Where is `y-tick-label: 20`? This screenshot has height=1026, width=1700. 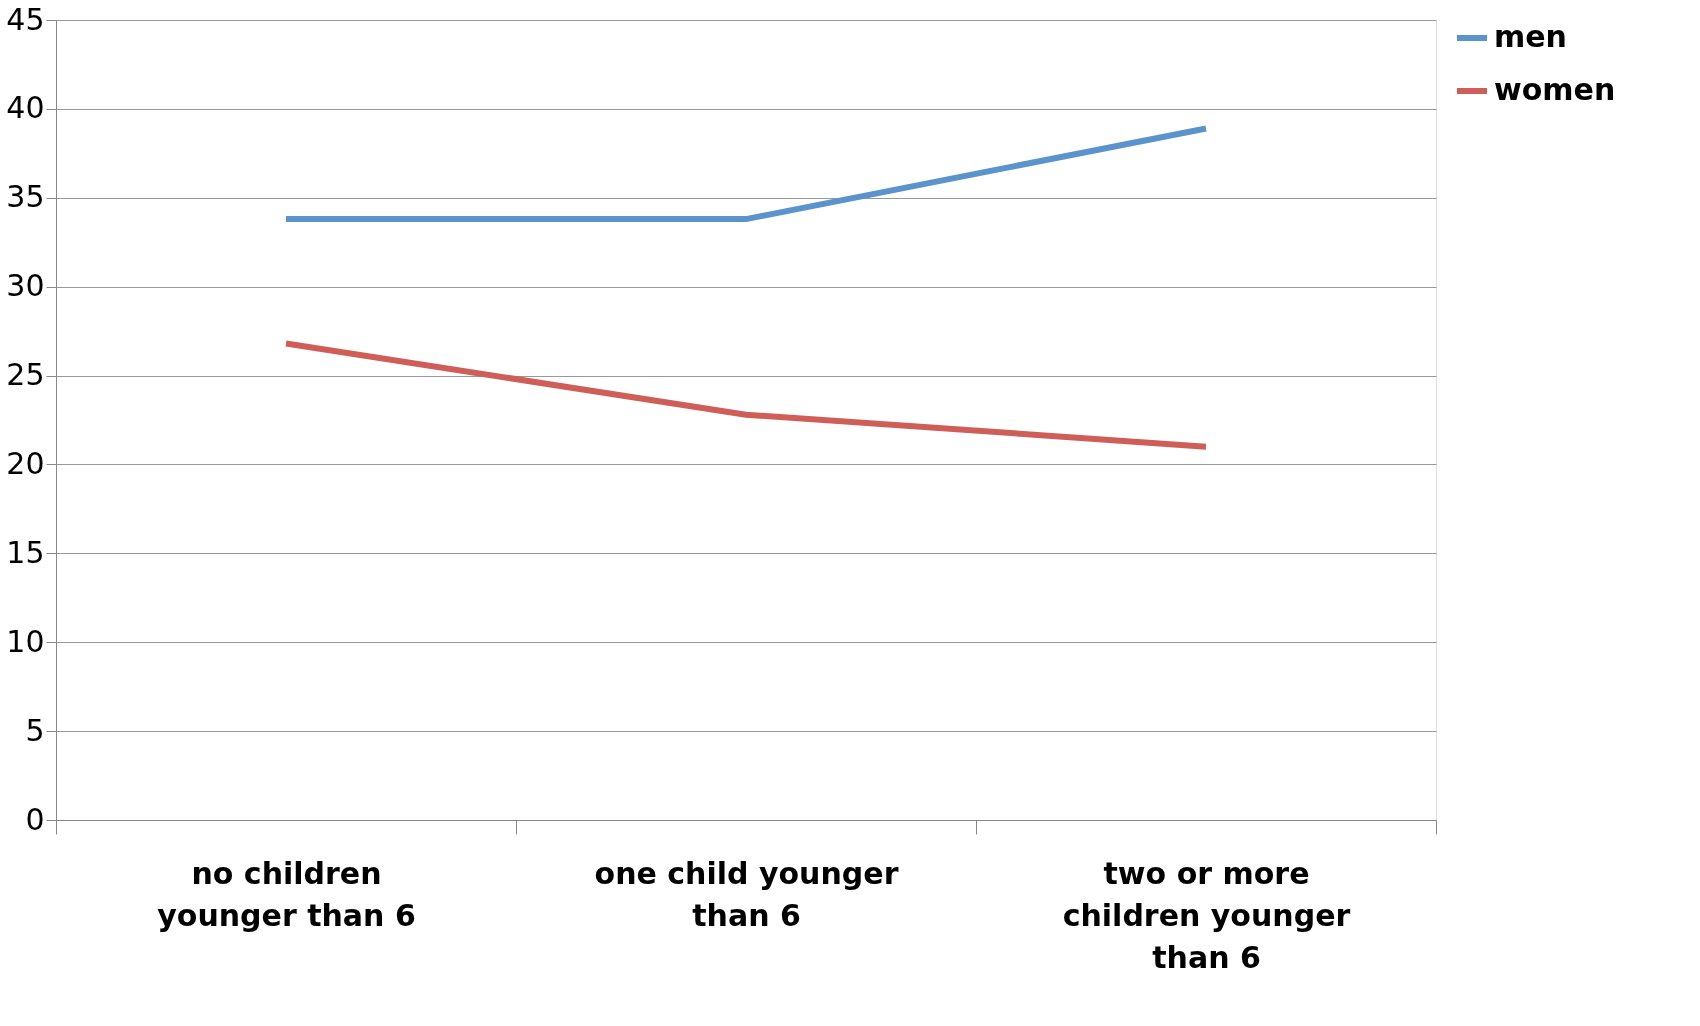
y-tick-label: 20 is located at coordinates (25, 463).